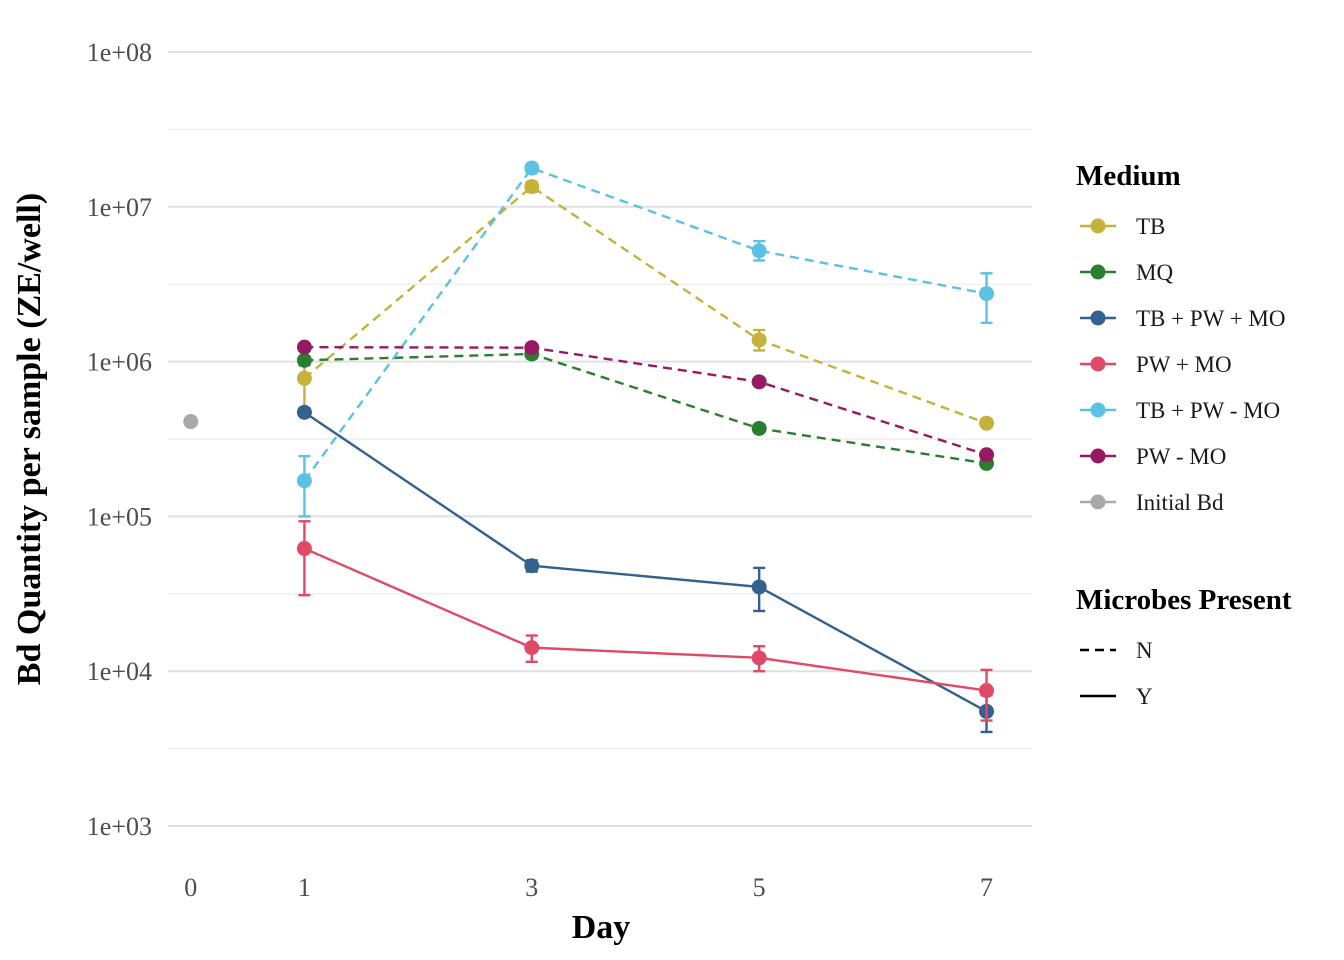 The image size is (1344, 960). I want to click on y-tick-label: 1e+05, so click(119, 516).